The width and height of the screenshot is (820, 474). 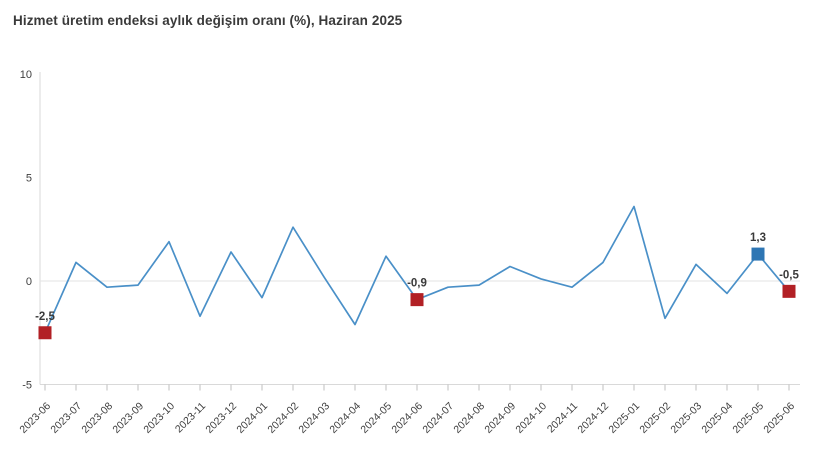 I want to click on x-tick-label: 2023-08, so click(x=97, y=418).